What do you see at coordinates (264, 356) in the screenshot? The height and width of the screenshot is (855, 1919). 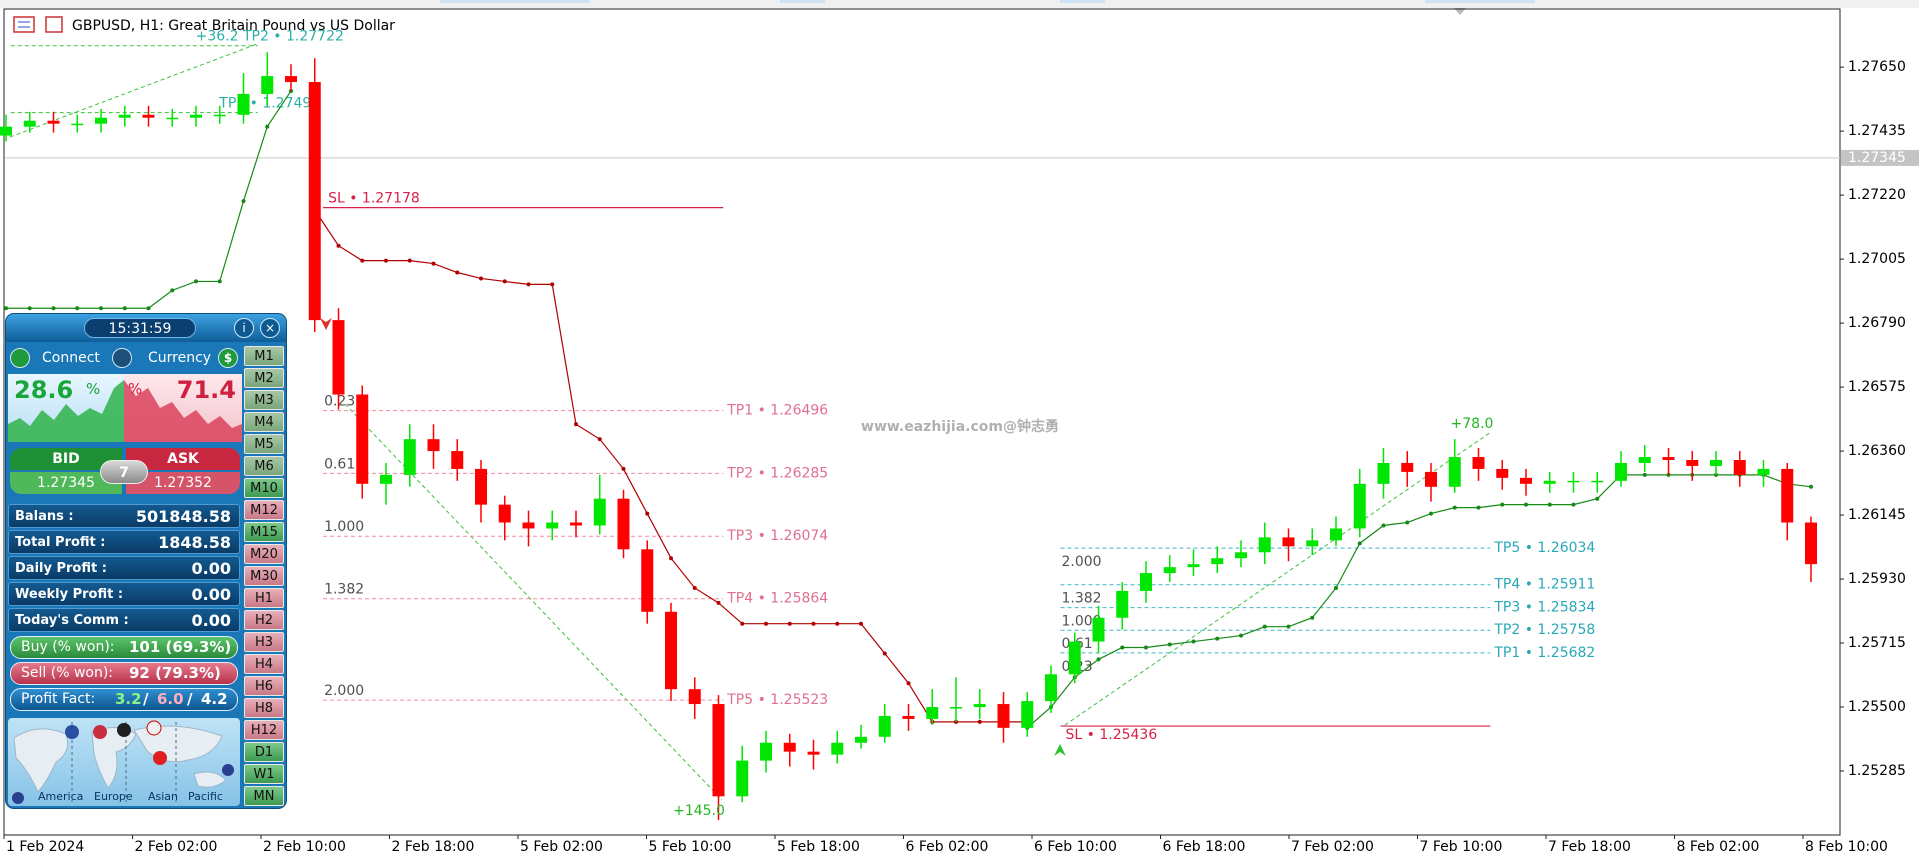 I see `timeframe-button: M1` at bounding box center [264, 356].